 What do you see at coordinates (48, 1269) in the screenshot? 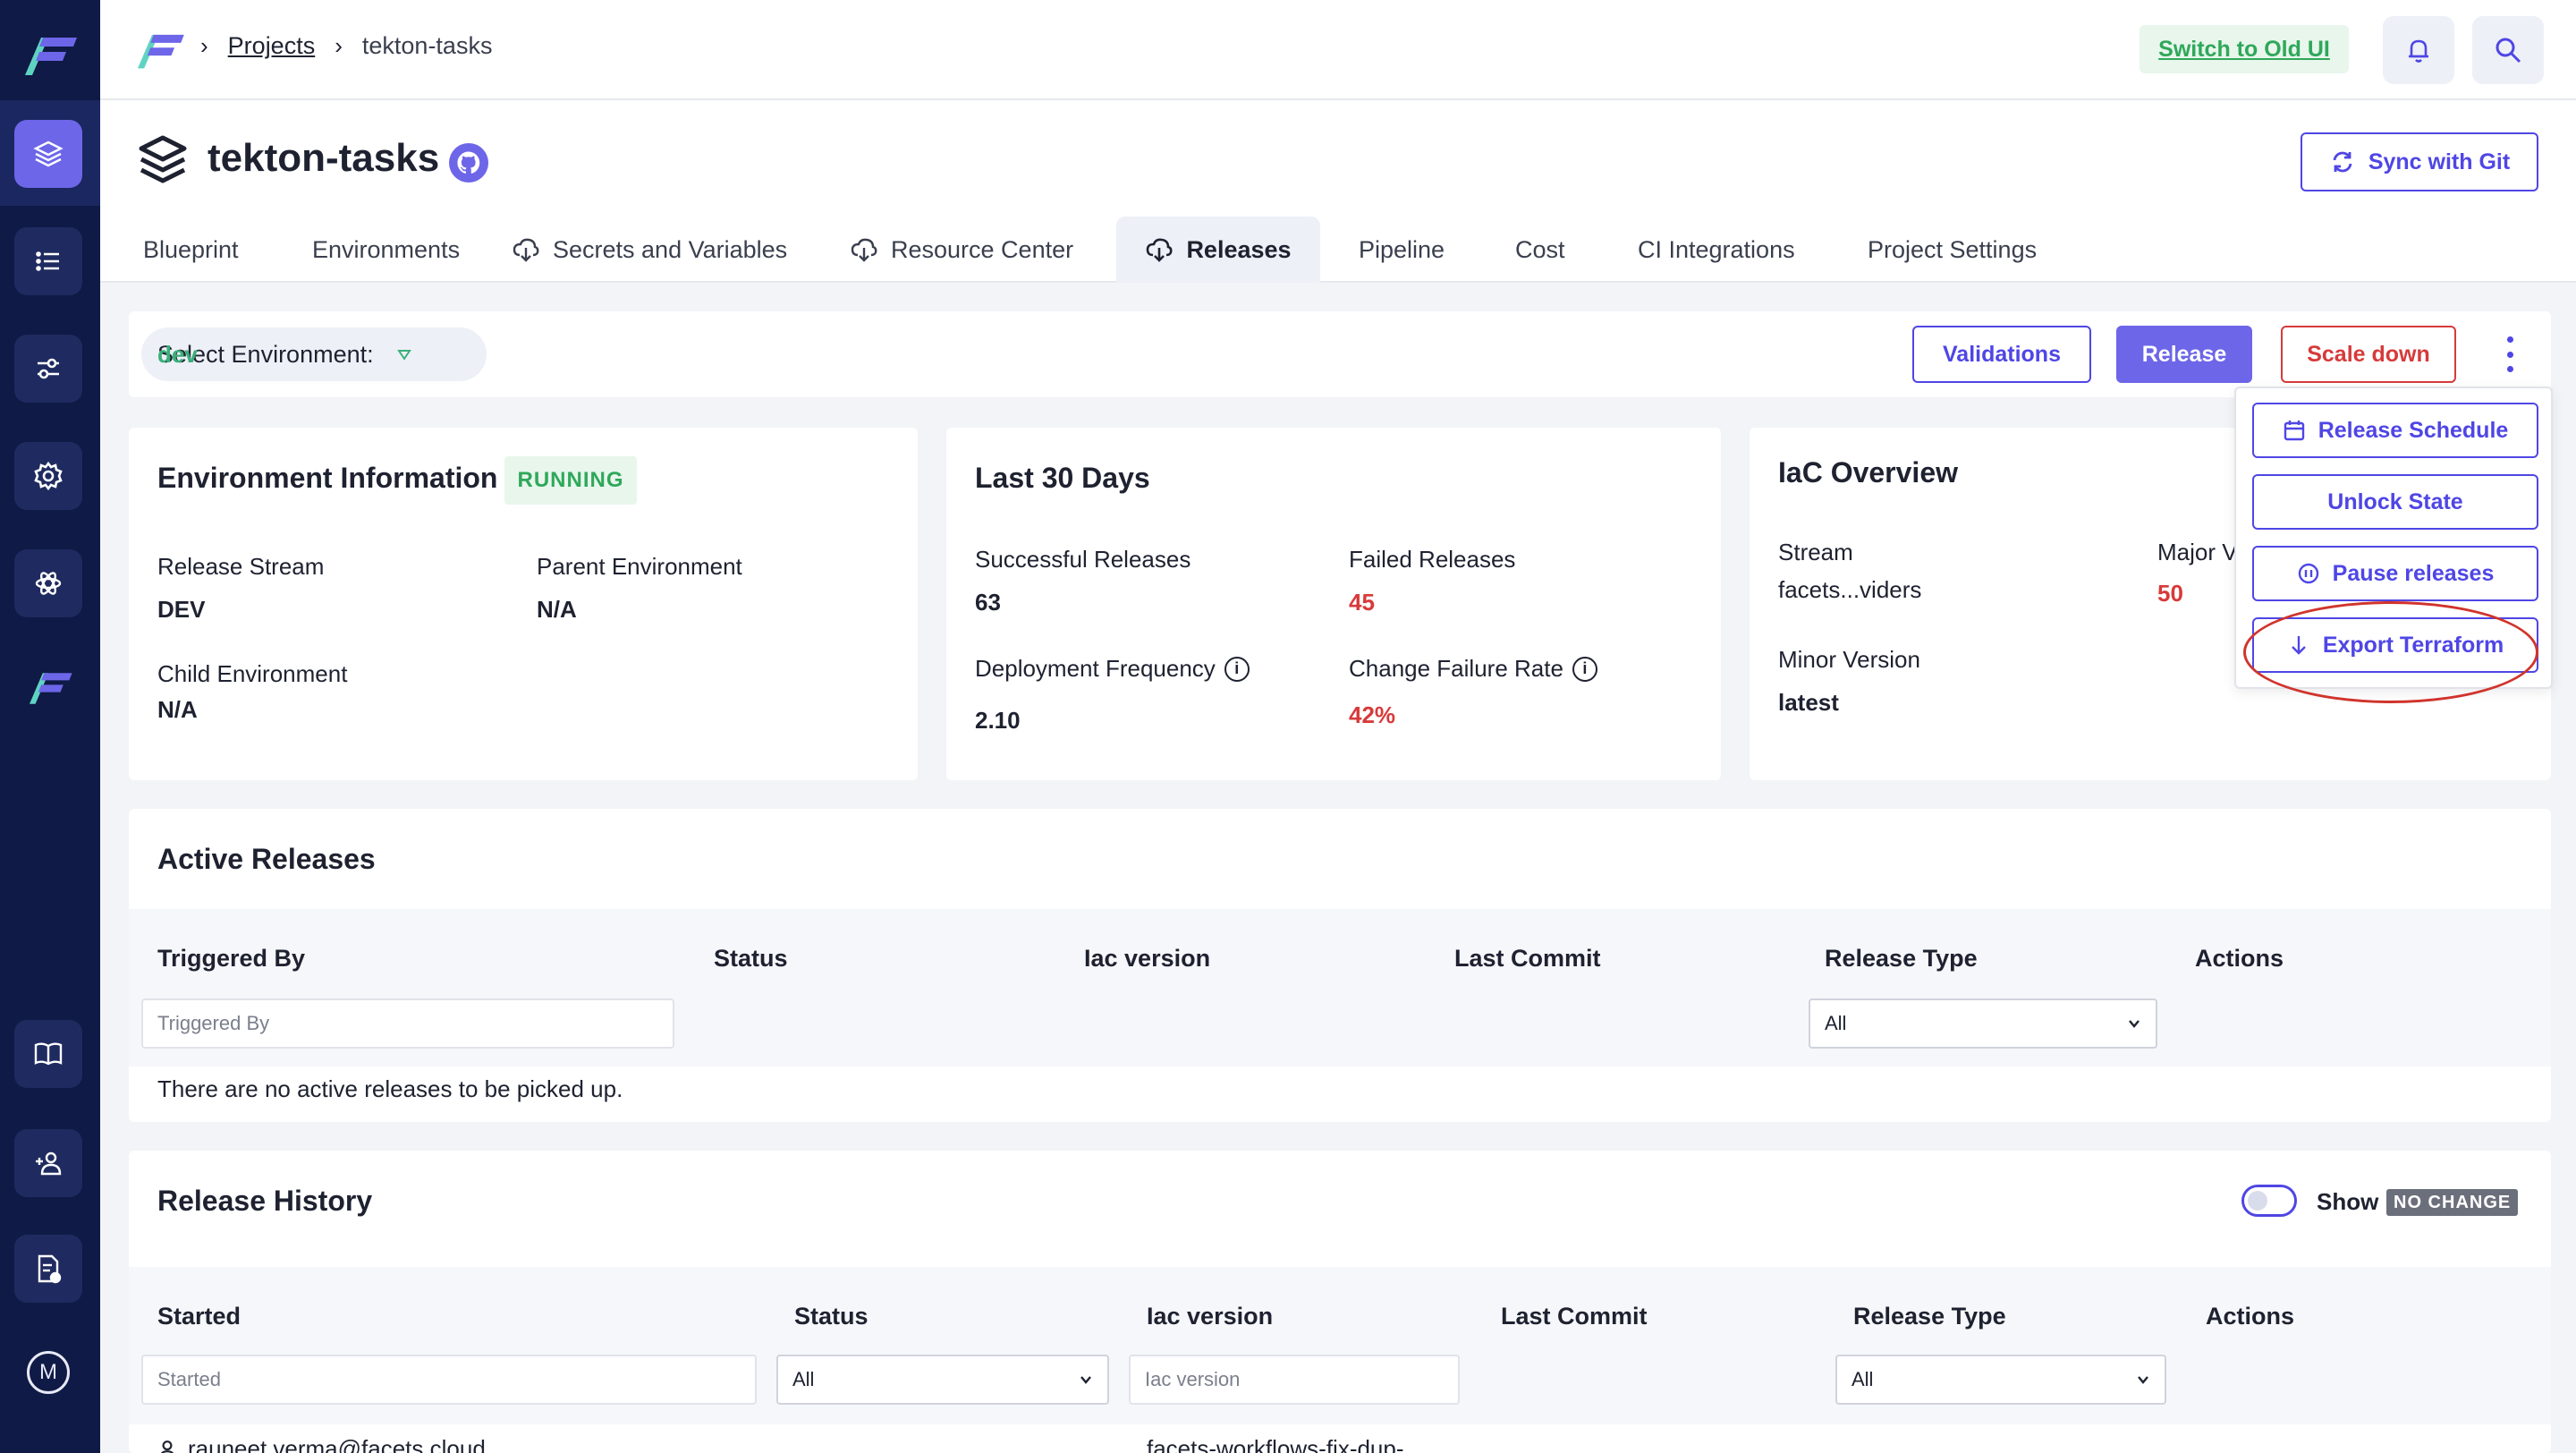
I see `rail-report-icon` at bounding box center [48, 1269].